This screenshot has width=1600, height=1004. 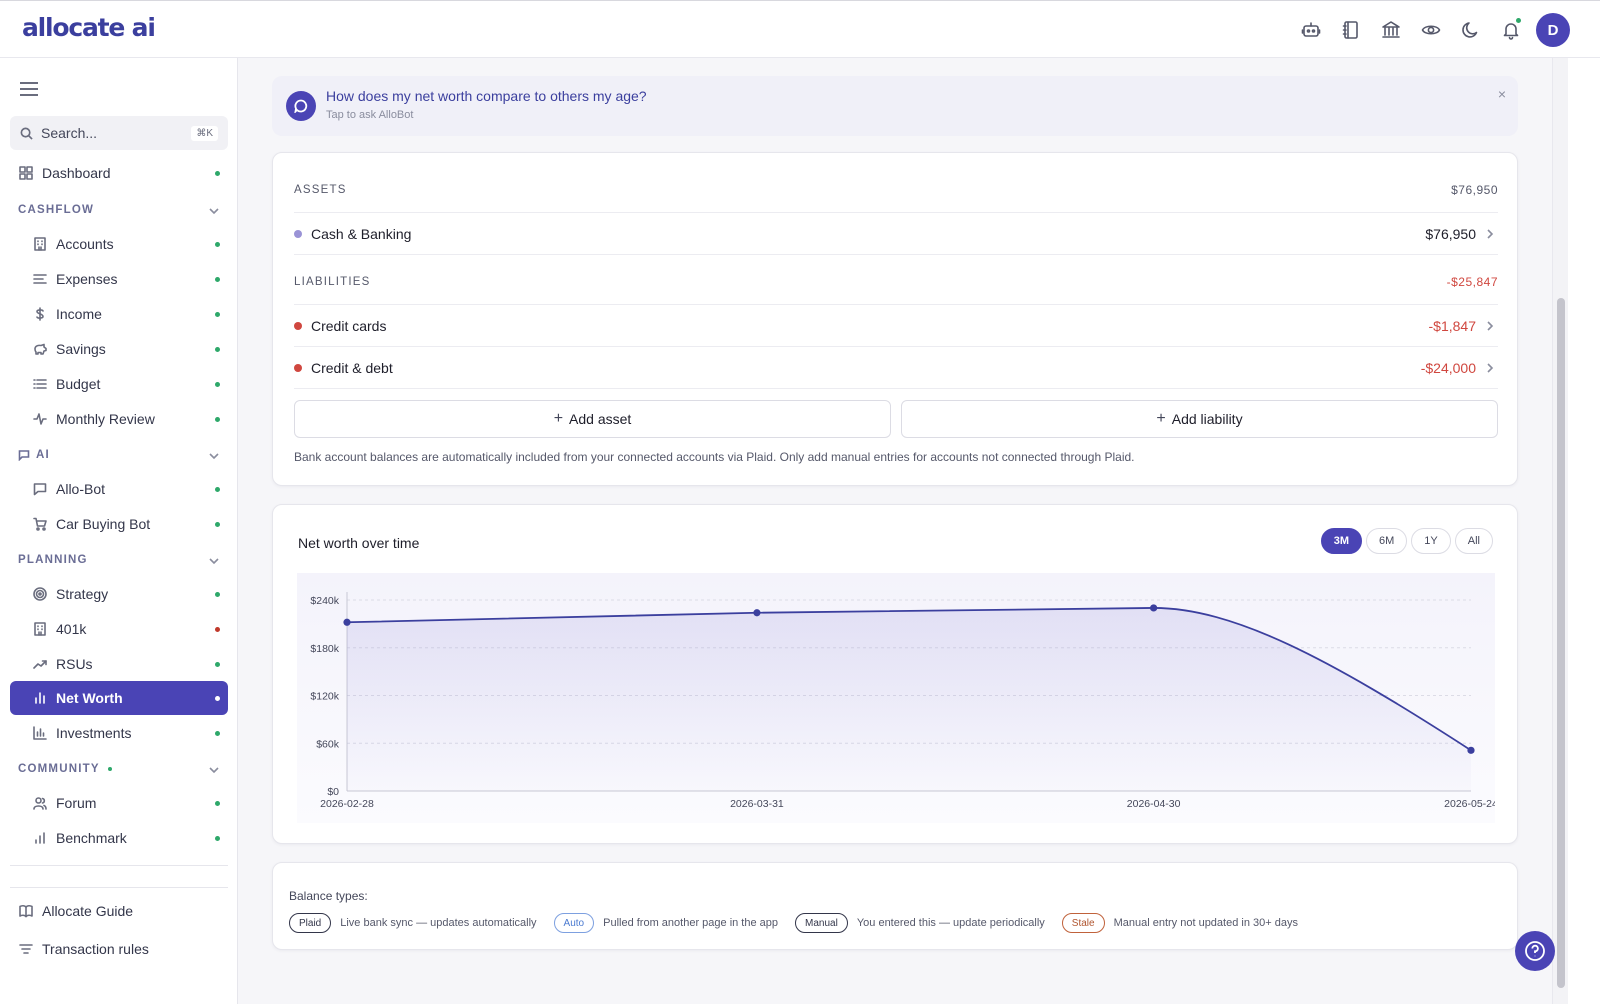 What do you see at coordinates (119, 279) in the screenshot?
I see `sidebar-item-expenses: Expenses` at bounding box center [119, 279].